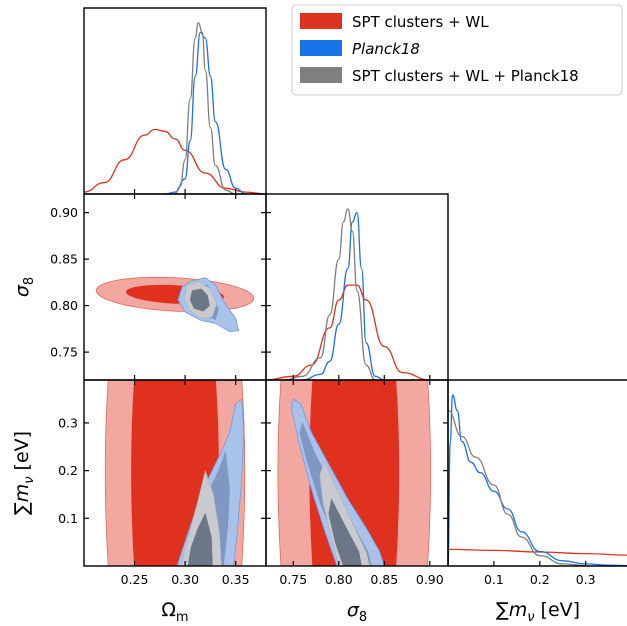 The image size is (627, 626). What do you see at coordinates (68, 470) in the screenshot?
I see `tick-label-mnu-y-1: 0.2` at bounding box center [68, 470].